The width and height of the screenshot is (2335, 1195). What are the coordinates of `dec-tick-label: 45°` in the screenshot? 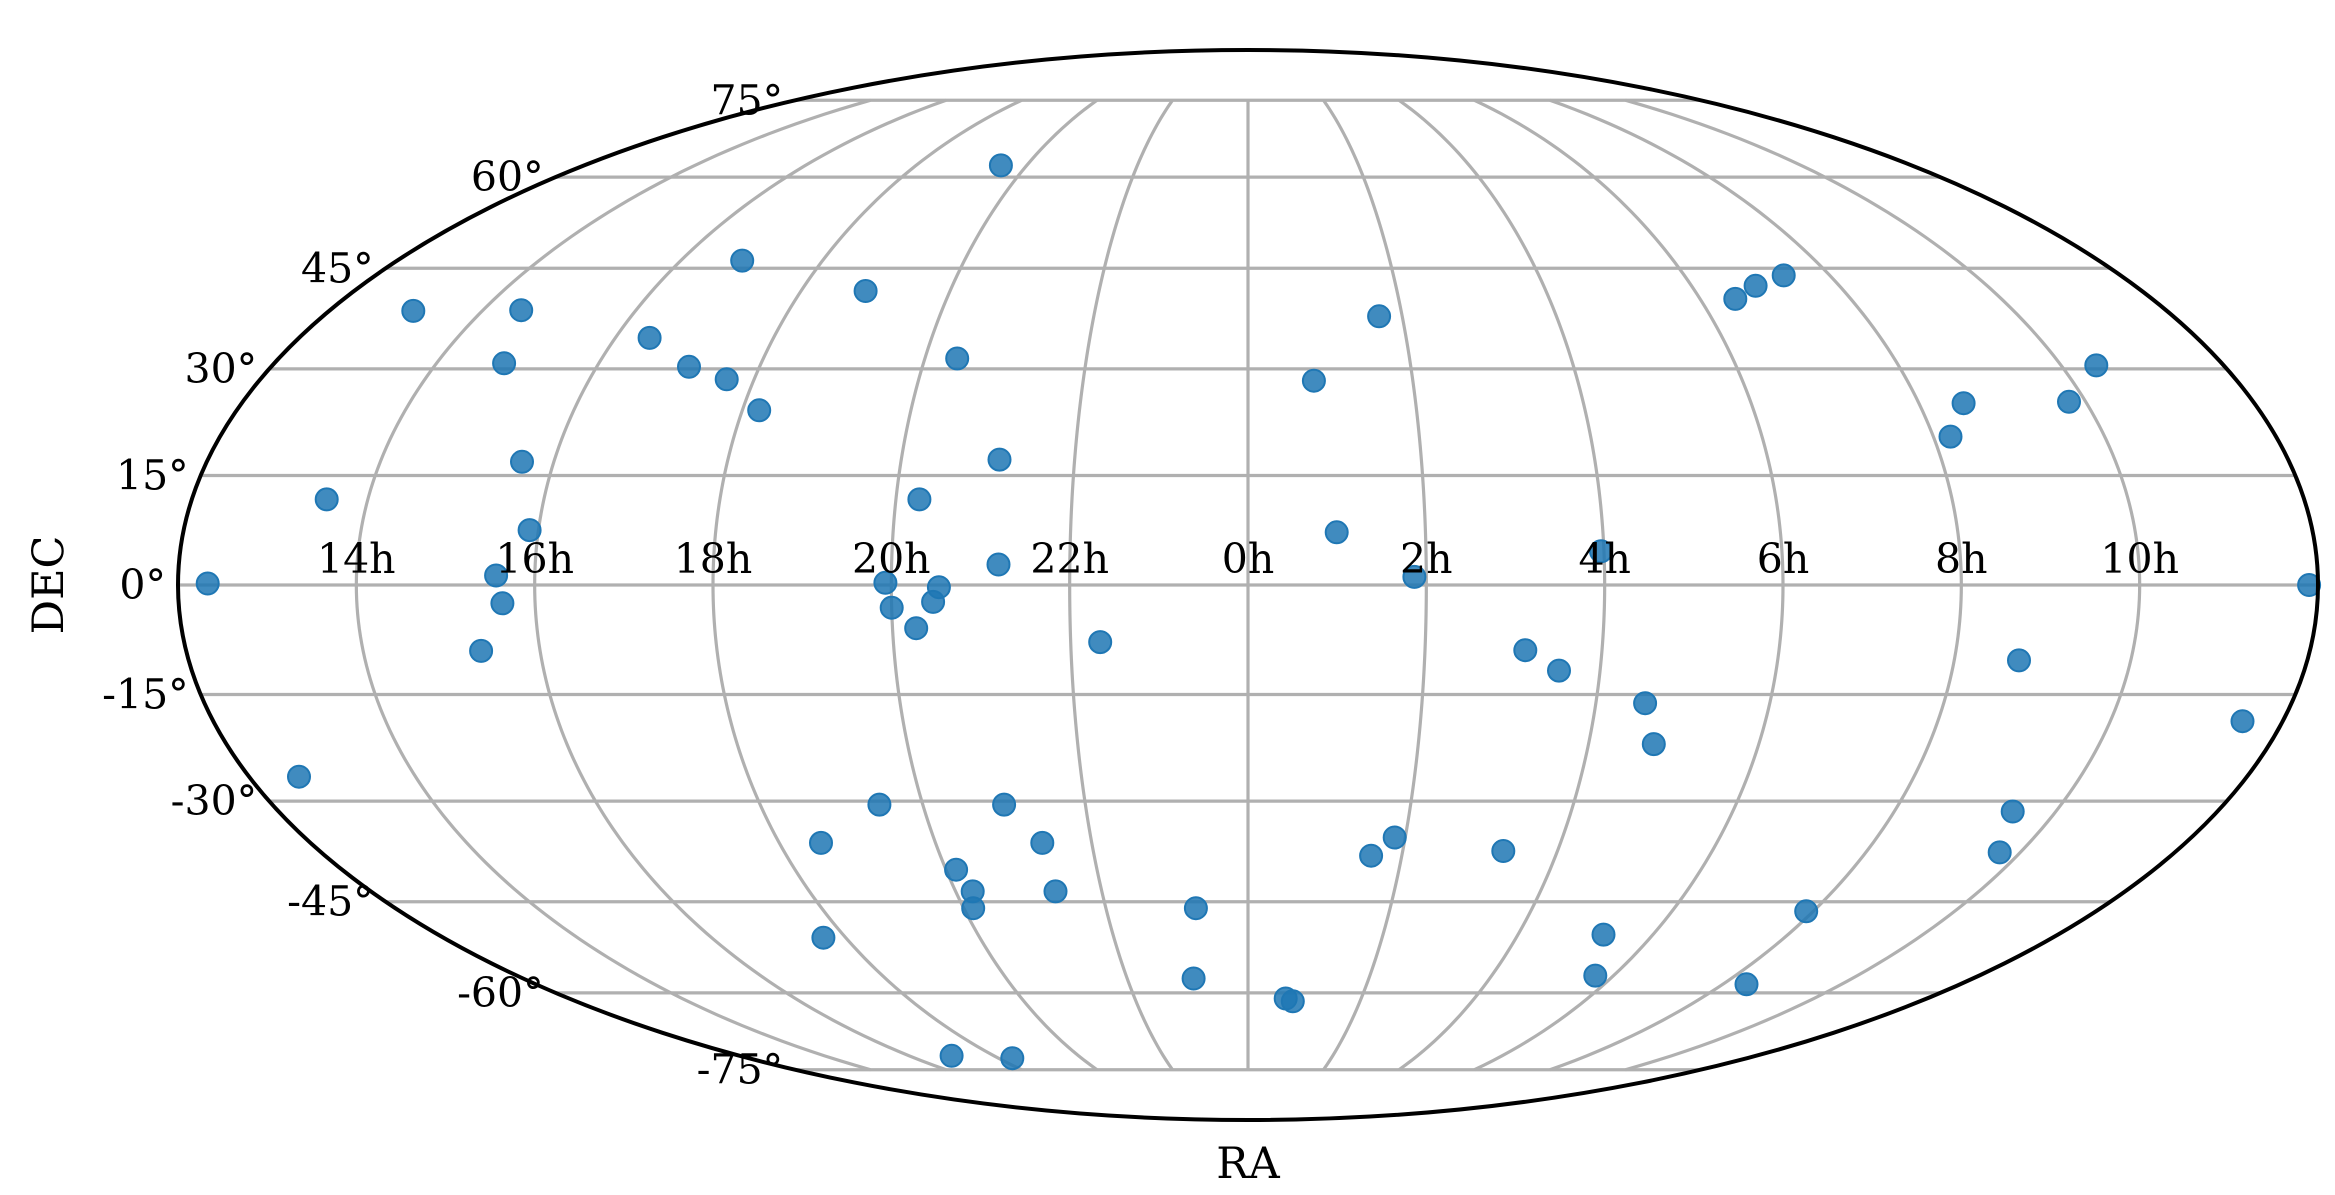 It's located at (337, 268).